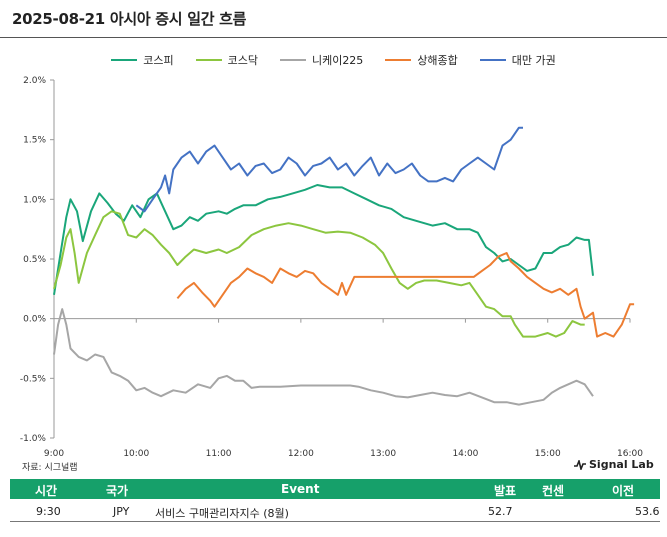 This screenshot has height=537, width=667. Describe the element at coordinates (34, 320) in the screenshot. I see `y-tick-label: 0.0%` at that location.